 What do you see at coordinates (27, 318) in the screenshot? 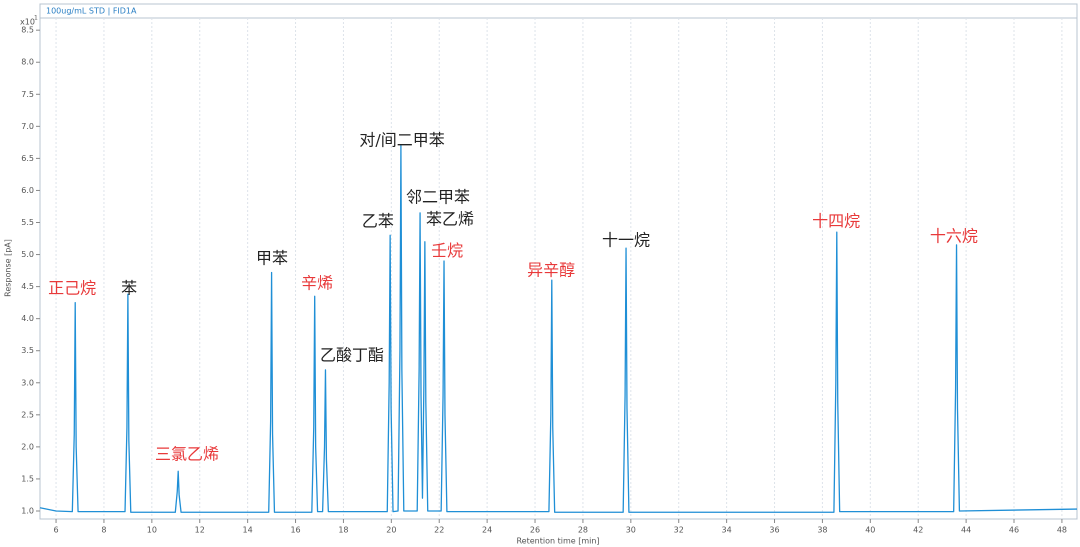
I see `y-tick-label: 4.0` at bounding box center [27, 318].